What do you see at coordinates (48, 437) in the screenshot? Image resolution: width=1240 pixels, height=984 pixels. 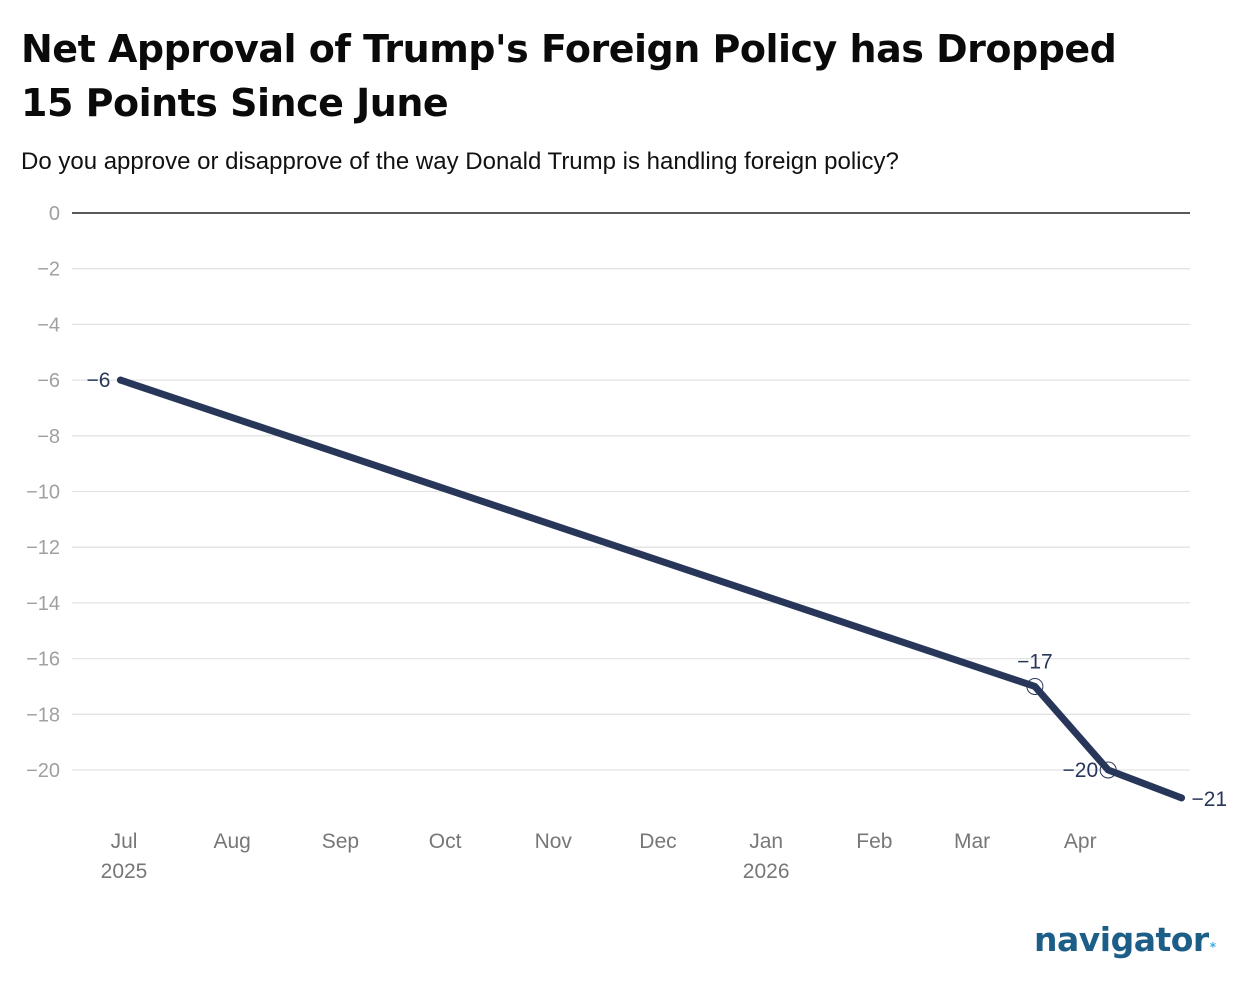 I see `y-tick-label: −8` at bounding box center [48, 437].